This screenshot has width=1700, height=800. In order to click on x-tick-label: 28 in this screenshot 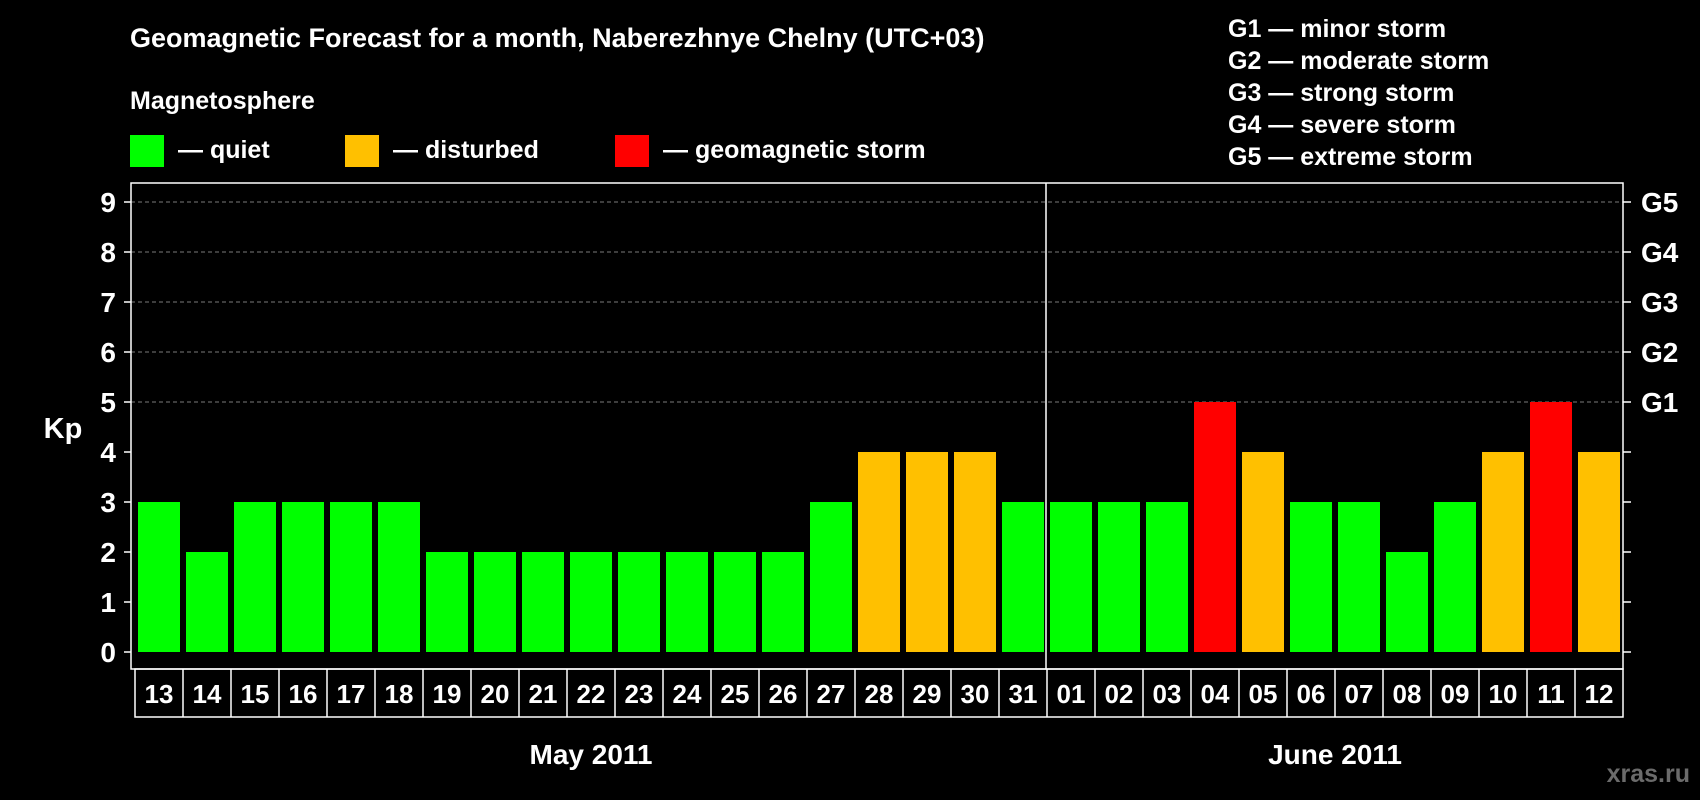, I will do `click(879, 694)`.